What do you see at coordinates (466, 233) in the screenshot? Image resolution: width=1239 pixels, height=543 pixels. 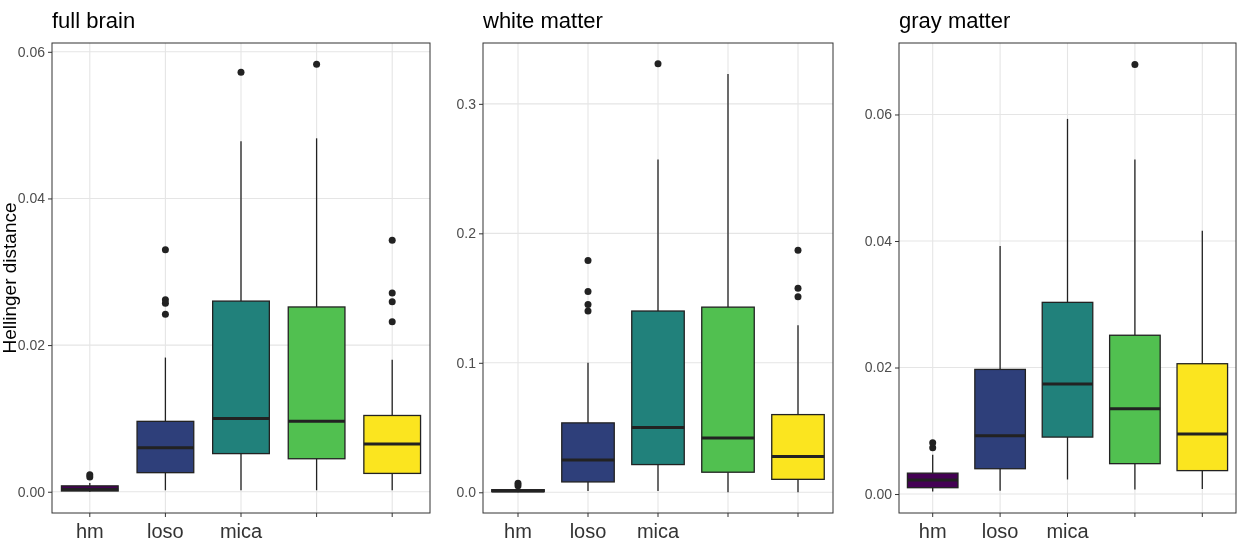 I see `y-tick-label: 0.2` at bounding box center [466, 233].